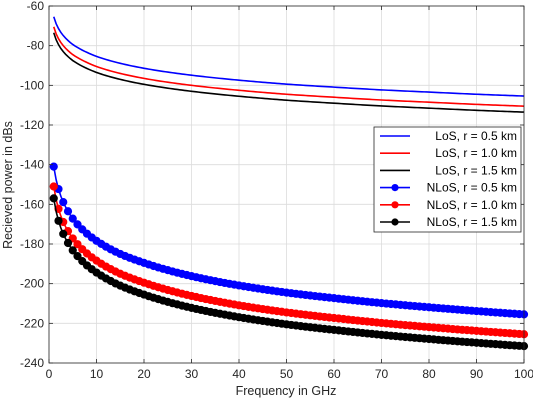  I want to click on y-axis-label: Recieved power in dBs, so click(8, 185).